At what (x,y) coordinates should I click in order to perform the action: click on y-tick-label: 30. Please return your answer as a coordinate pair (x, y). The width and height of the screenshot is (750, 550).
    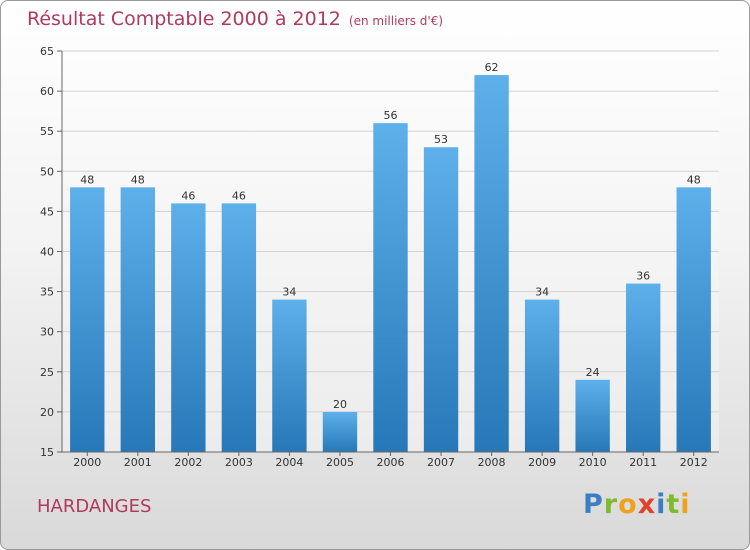
    Looking at the image, I should click on (47, 332).